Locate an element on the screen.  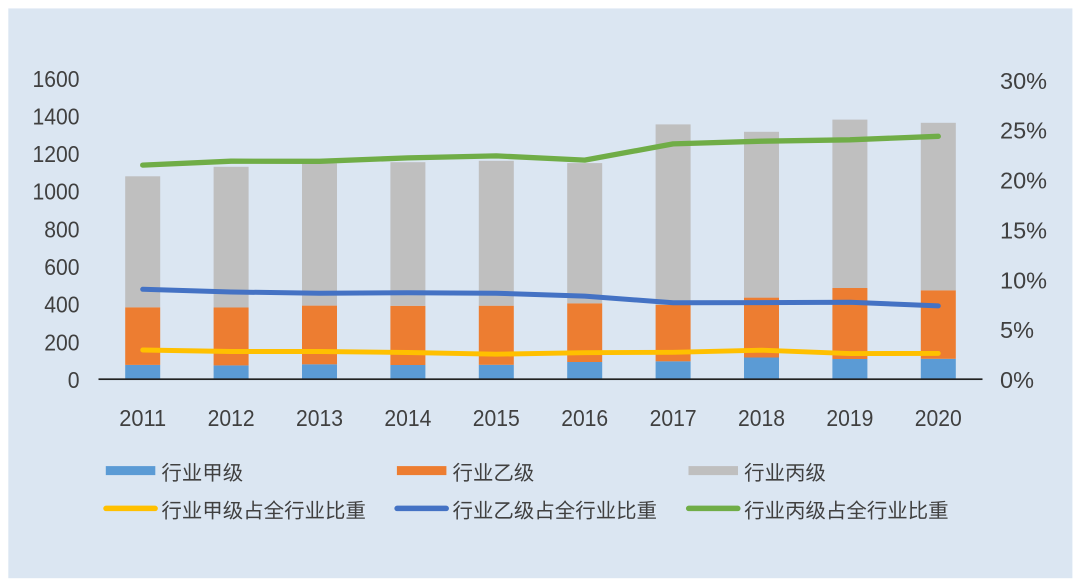
svg-text: 0% is located at coordinates (1017, 380).